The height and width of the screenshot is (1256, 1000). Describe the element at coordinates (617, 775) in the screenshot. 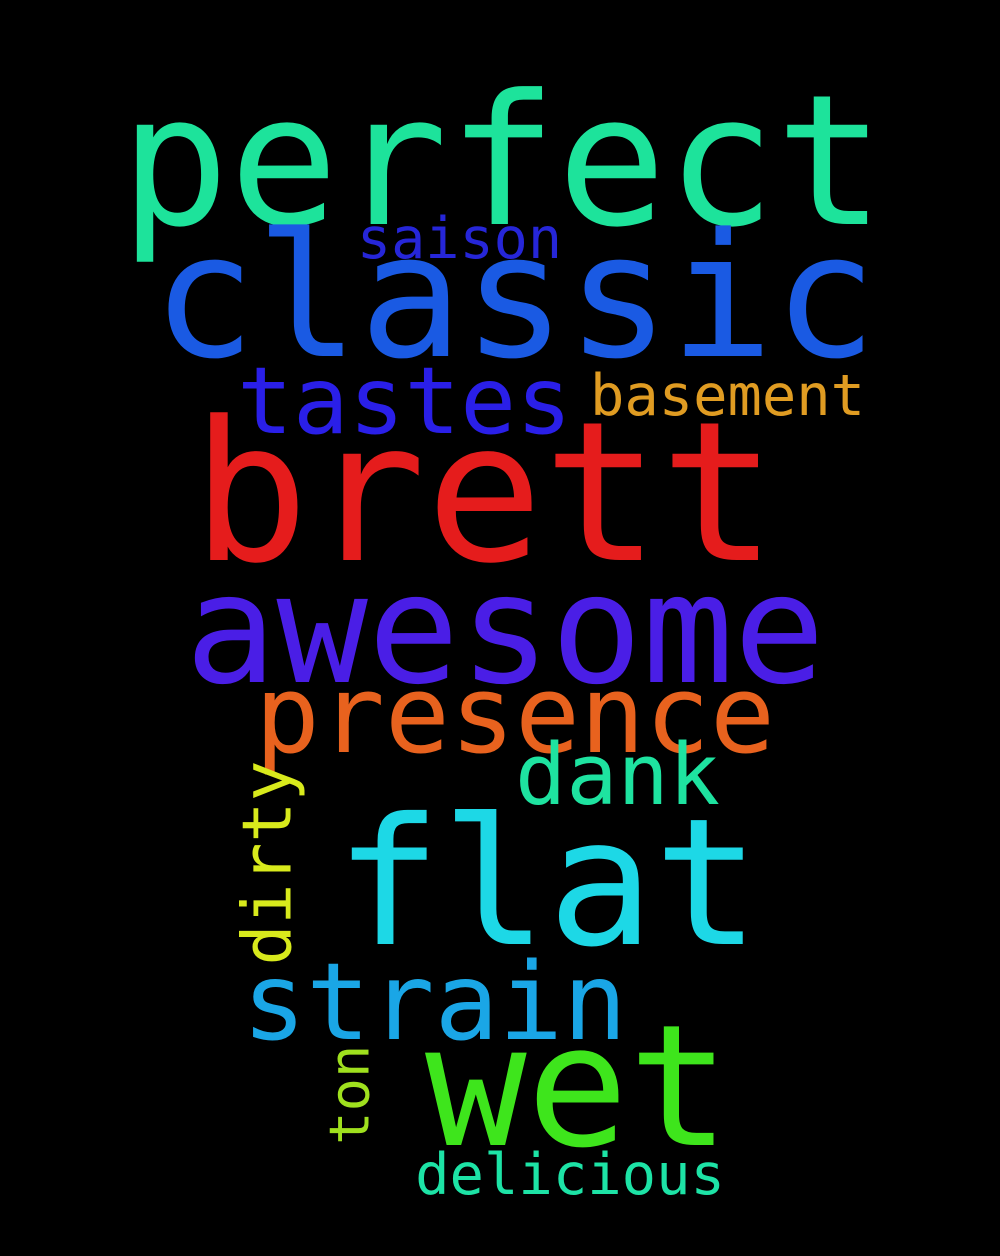

I see `word-dank: dank` at that location.